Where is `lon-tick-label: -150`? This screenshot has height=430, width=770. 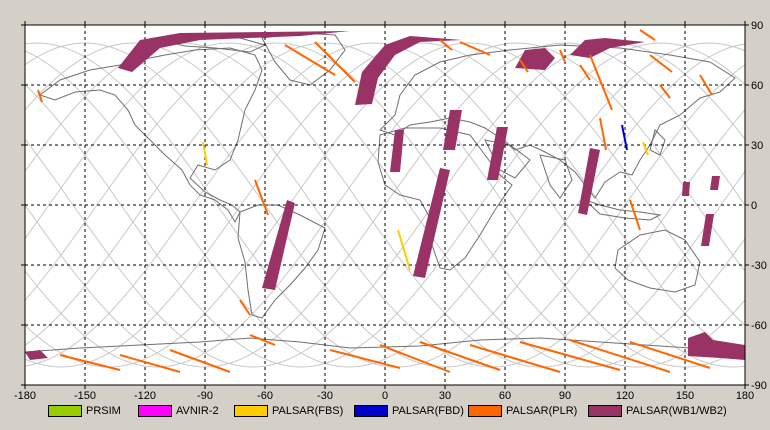
lon-tick-label: -150 is located at coordinates (85, 396).